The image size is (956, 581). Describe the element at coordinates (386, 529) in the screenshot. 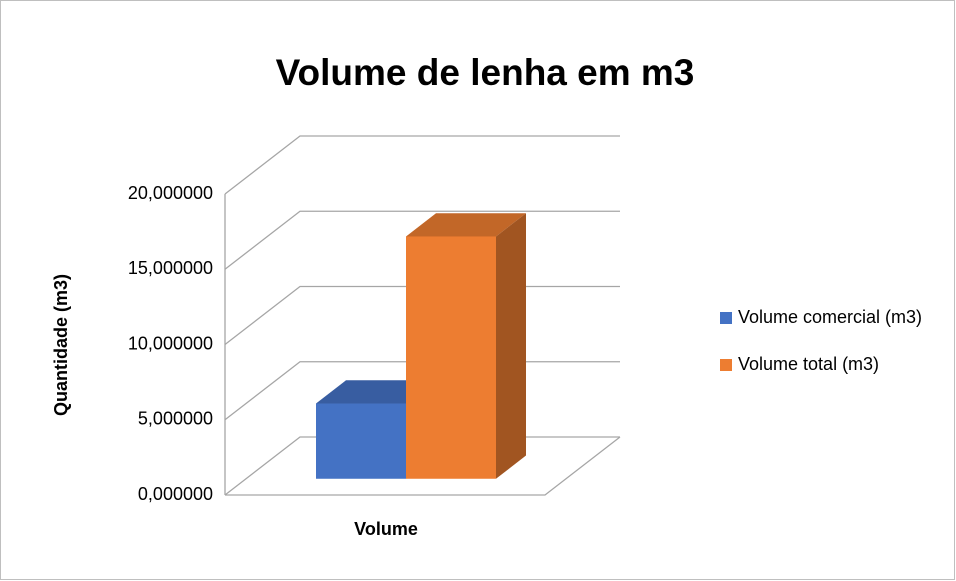

I see `x-tick-label: Volume` at that location.